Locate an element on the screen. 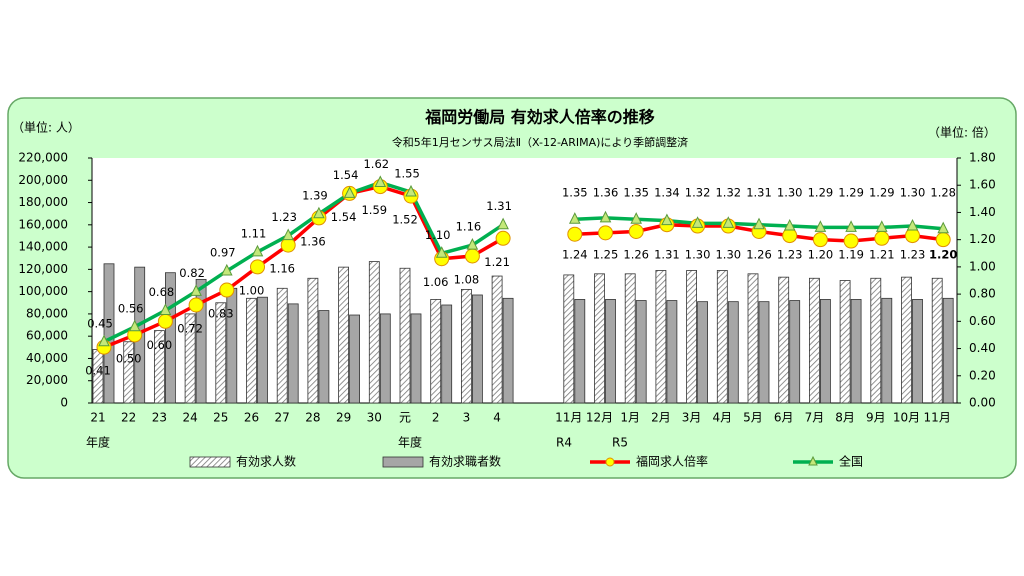 The image size is (1024, 576). data-label: 1.28 is located at coordinates (943, 193).